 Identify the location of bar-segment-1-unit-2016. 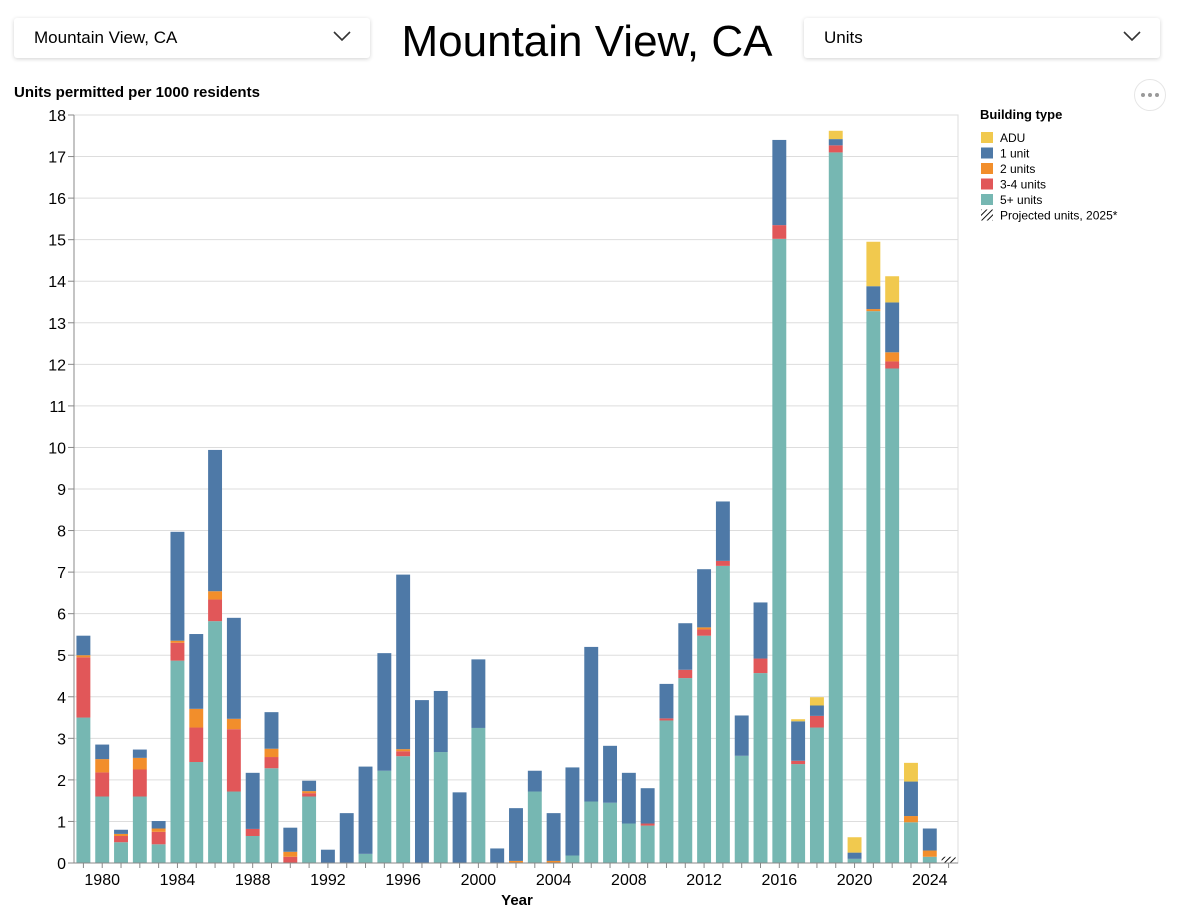
(779, 182).